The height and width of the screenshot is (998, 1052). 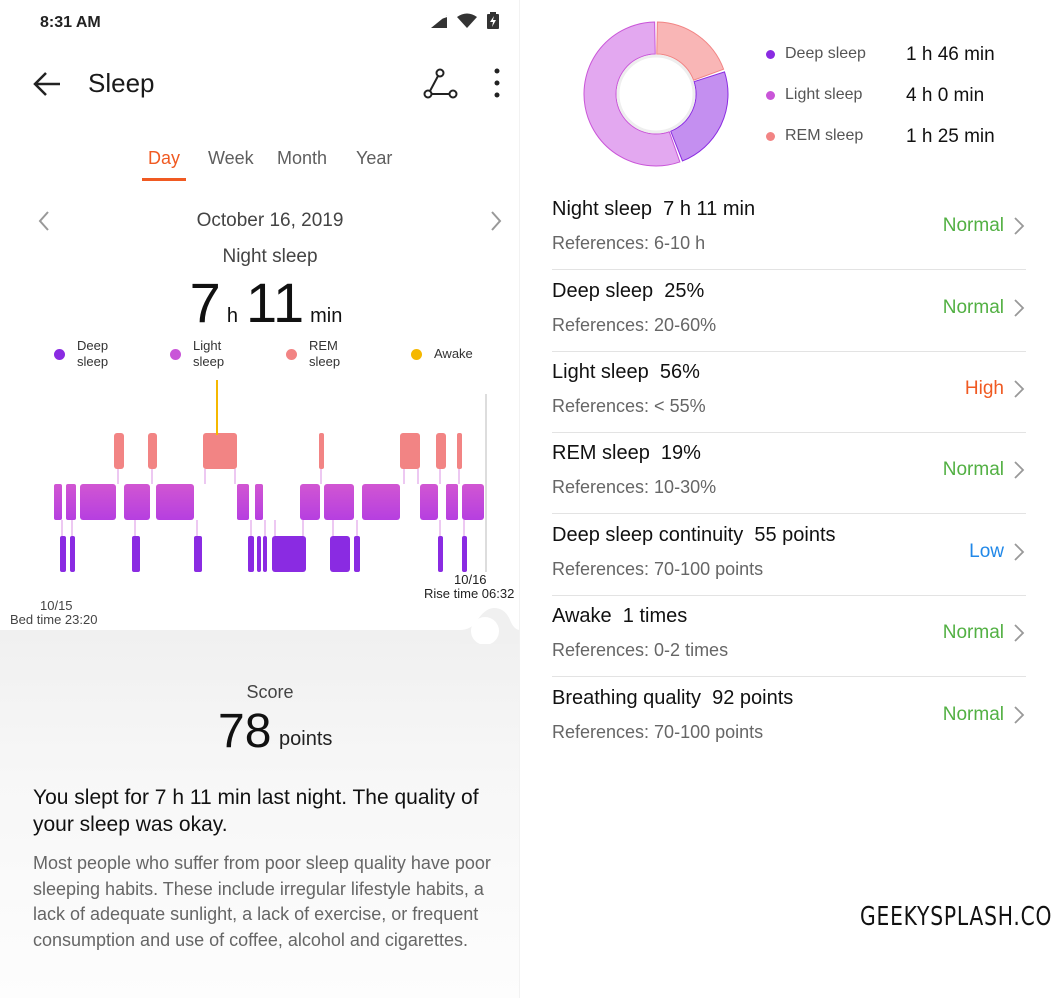 What do you see at coordinates (984, 388) in the screenshot?
I see `metric-status: High` at bounding box center [984, 388].